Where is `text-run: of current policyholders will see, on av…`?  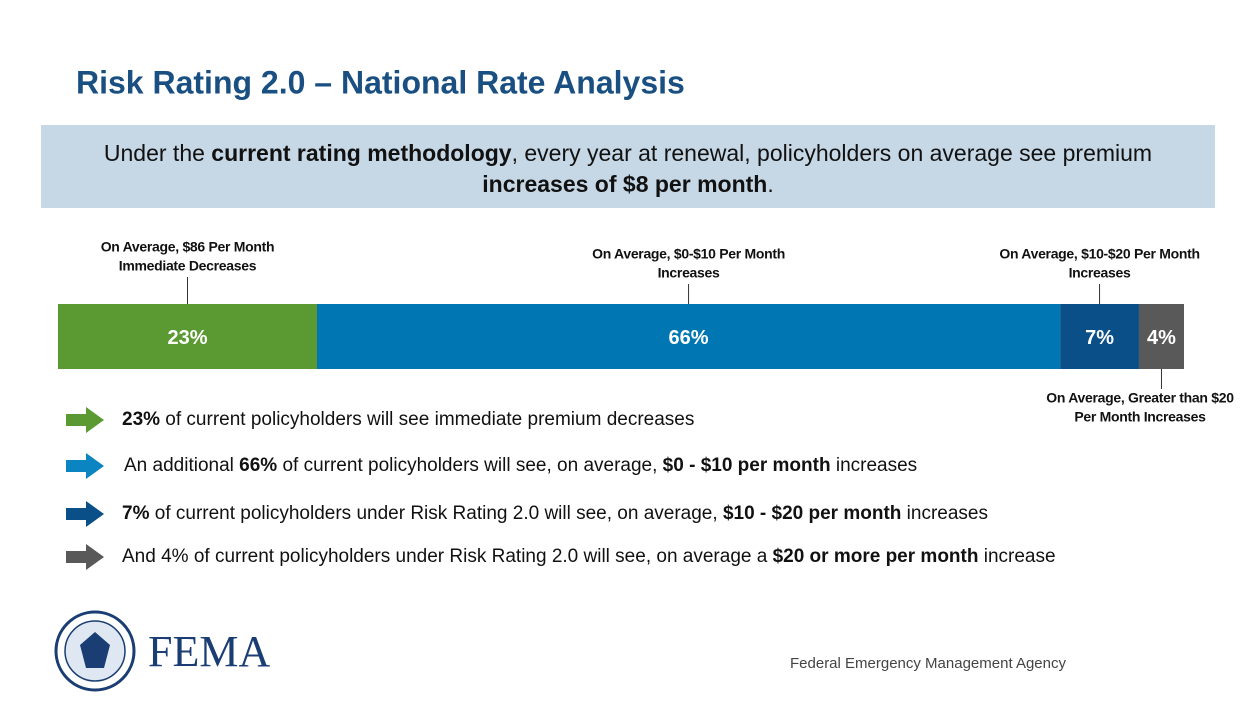 text-run: of current policyholders will see, on av… is located at coordinates (469, 465).